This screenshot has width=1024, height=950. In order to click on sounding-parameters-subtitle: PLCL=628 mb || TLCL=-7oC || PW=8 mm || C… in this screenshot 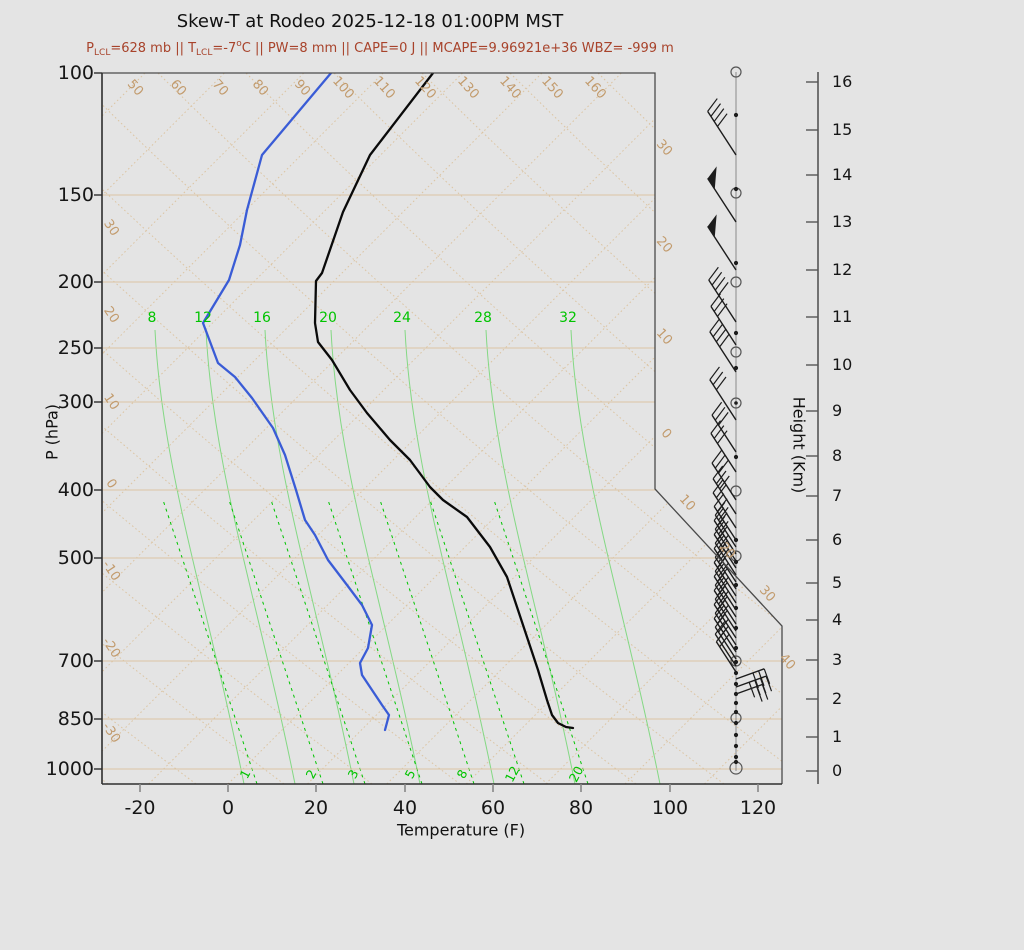, I will do `click(380, 48)`.